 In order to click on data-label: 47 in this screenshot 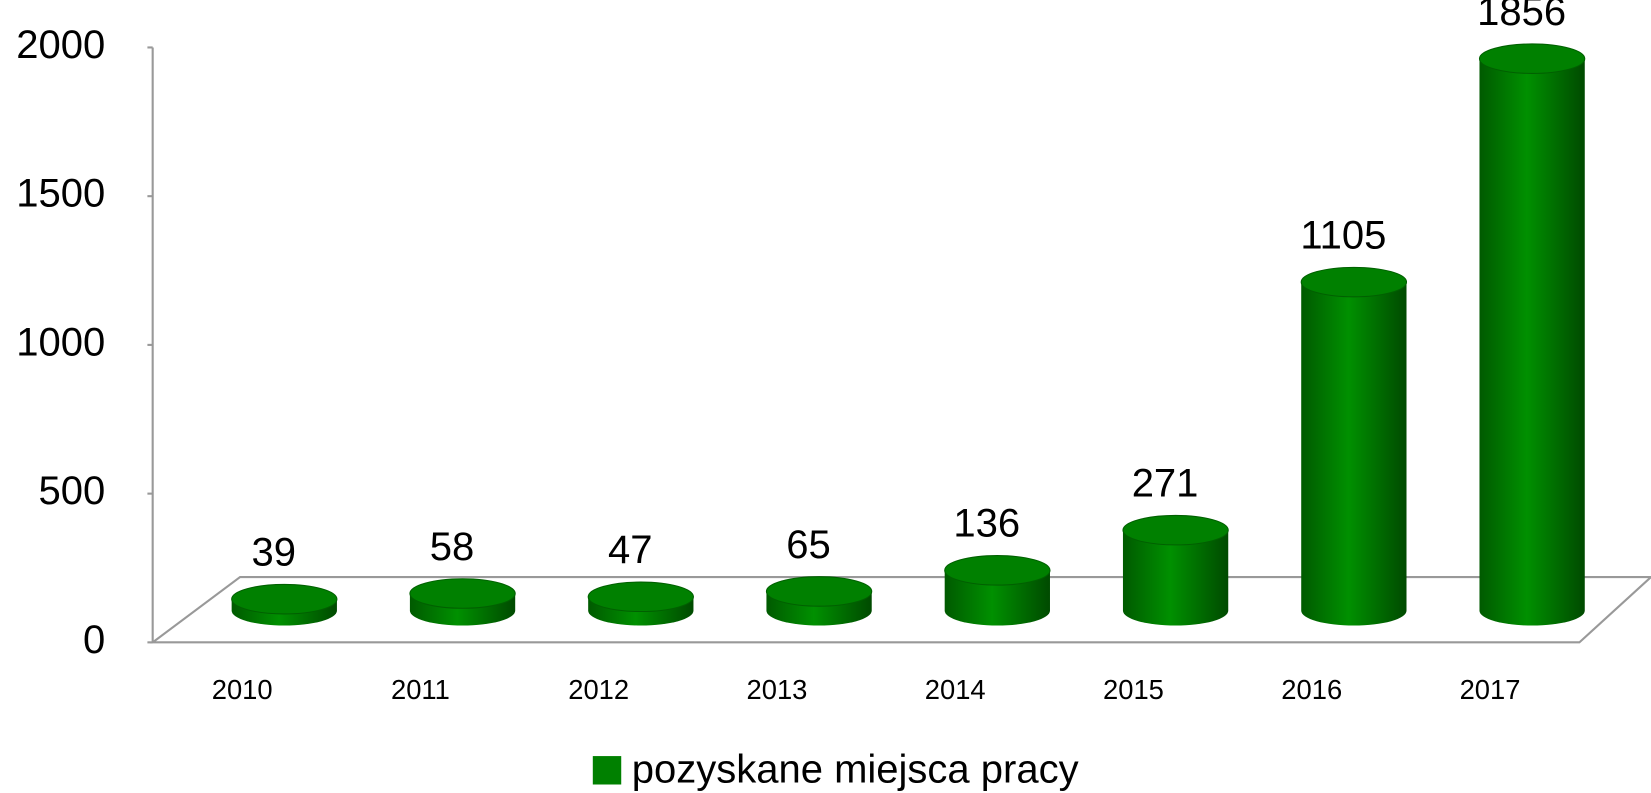, I will do `click(630, 550)`.